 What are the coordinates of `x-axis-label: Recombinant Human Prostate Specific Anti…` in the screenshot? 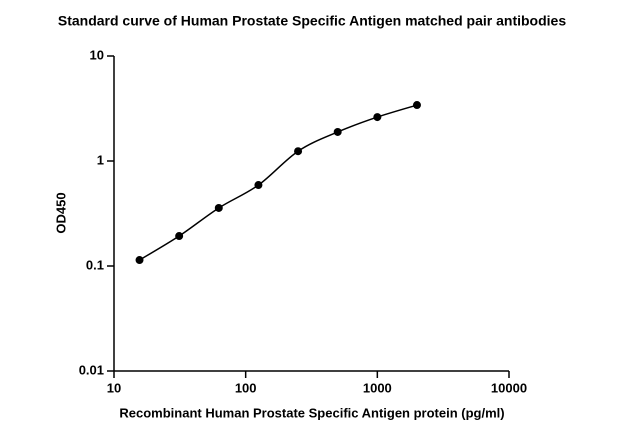 It's located at (311, 412).